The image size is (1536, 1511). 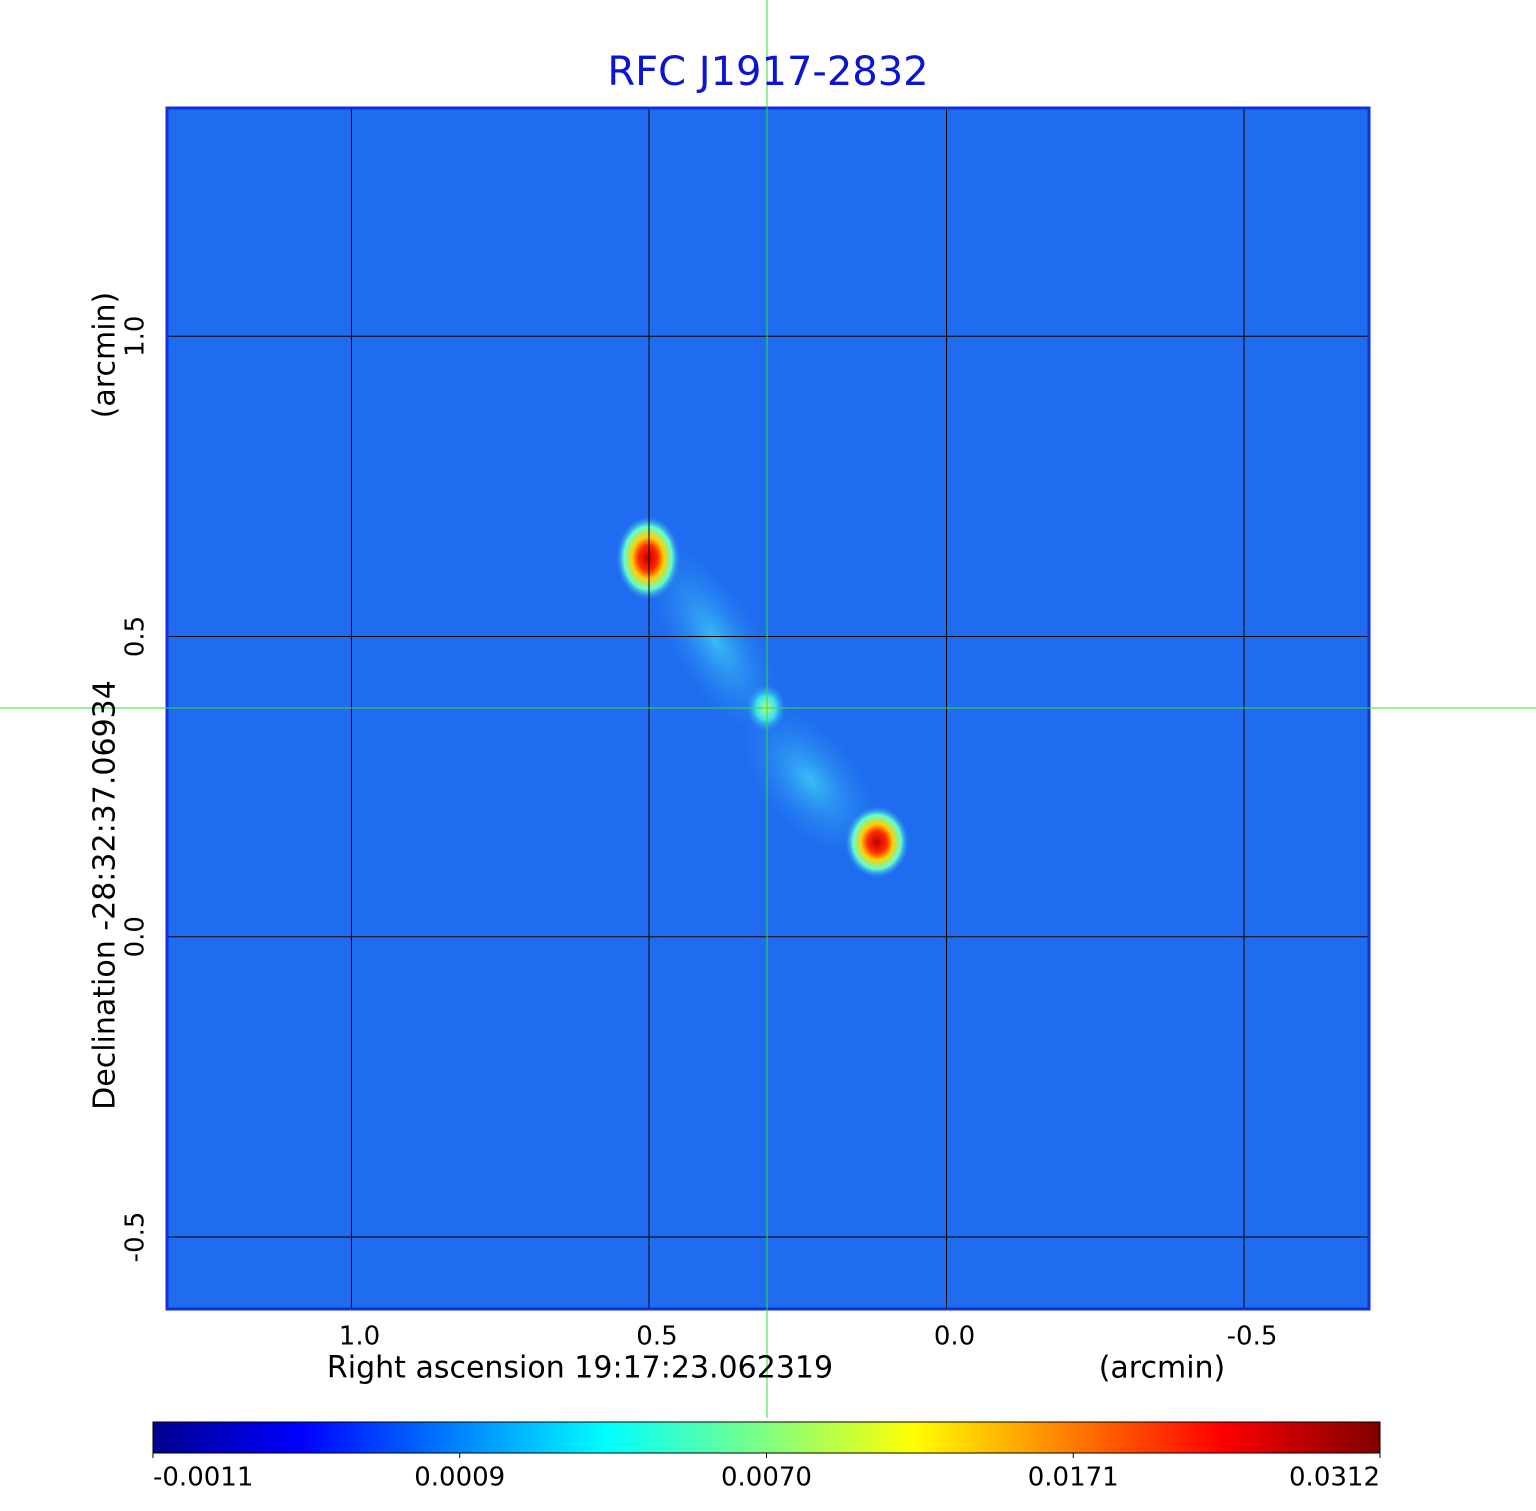 What do you see at coordinates (136, 636) in the screenshot?
I see `y-tick-label: 0.5` at bounding box center [136, 636].